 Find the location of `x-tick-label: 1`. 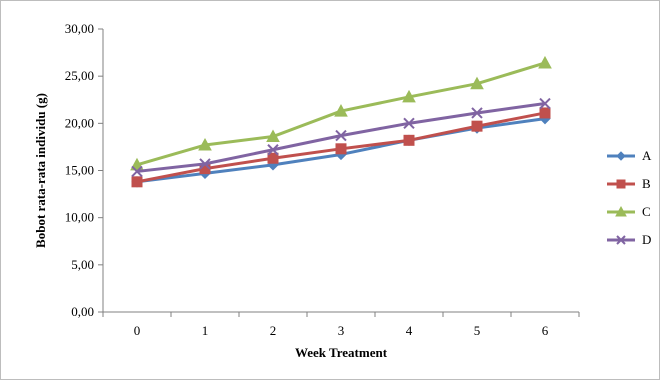

x-tick-label: 1 is located at coordinates (205, 330).